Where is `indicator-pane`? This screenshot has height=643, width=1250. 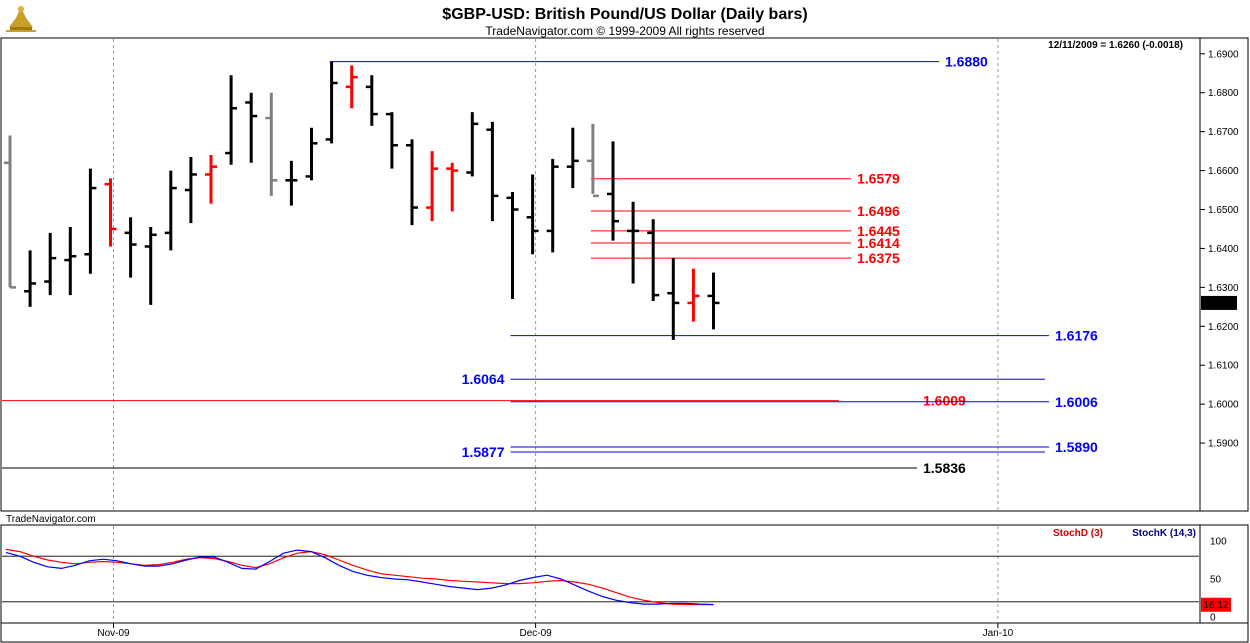
indicator-pane is located at coordinates (600, 574).